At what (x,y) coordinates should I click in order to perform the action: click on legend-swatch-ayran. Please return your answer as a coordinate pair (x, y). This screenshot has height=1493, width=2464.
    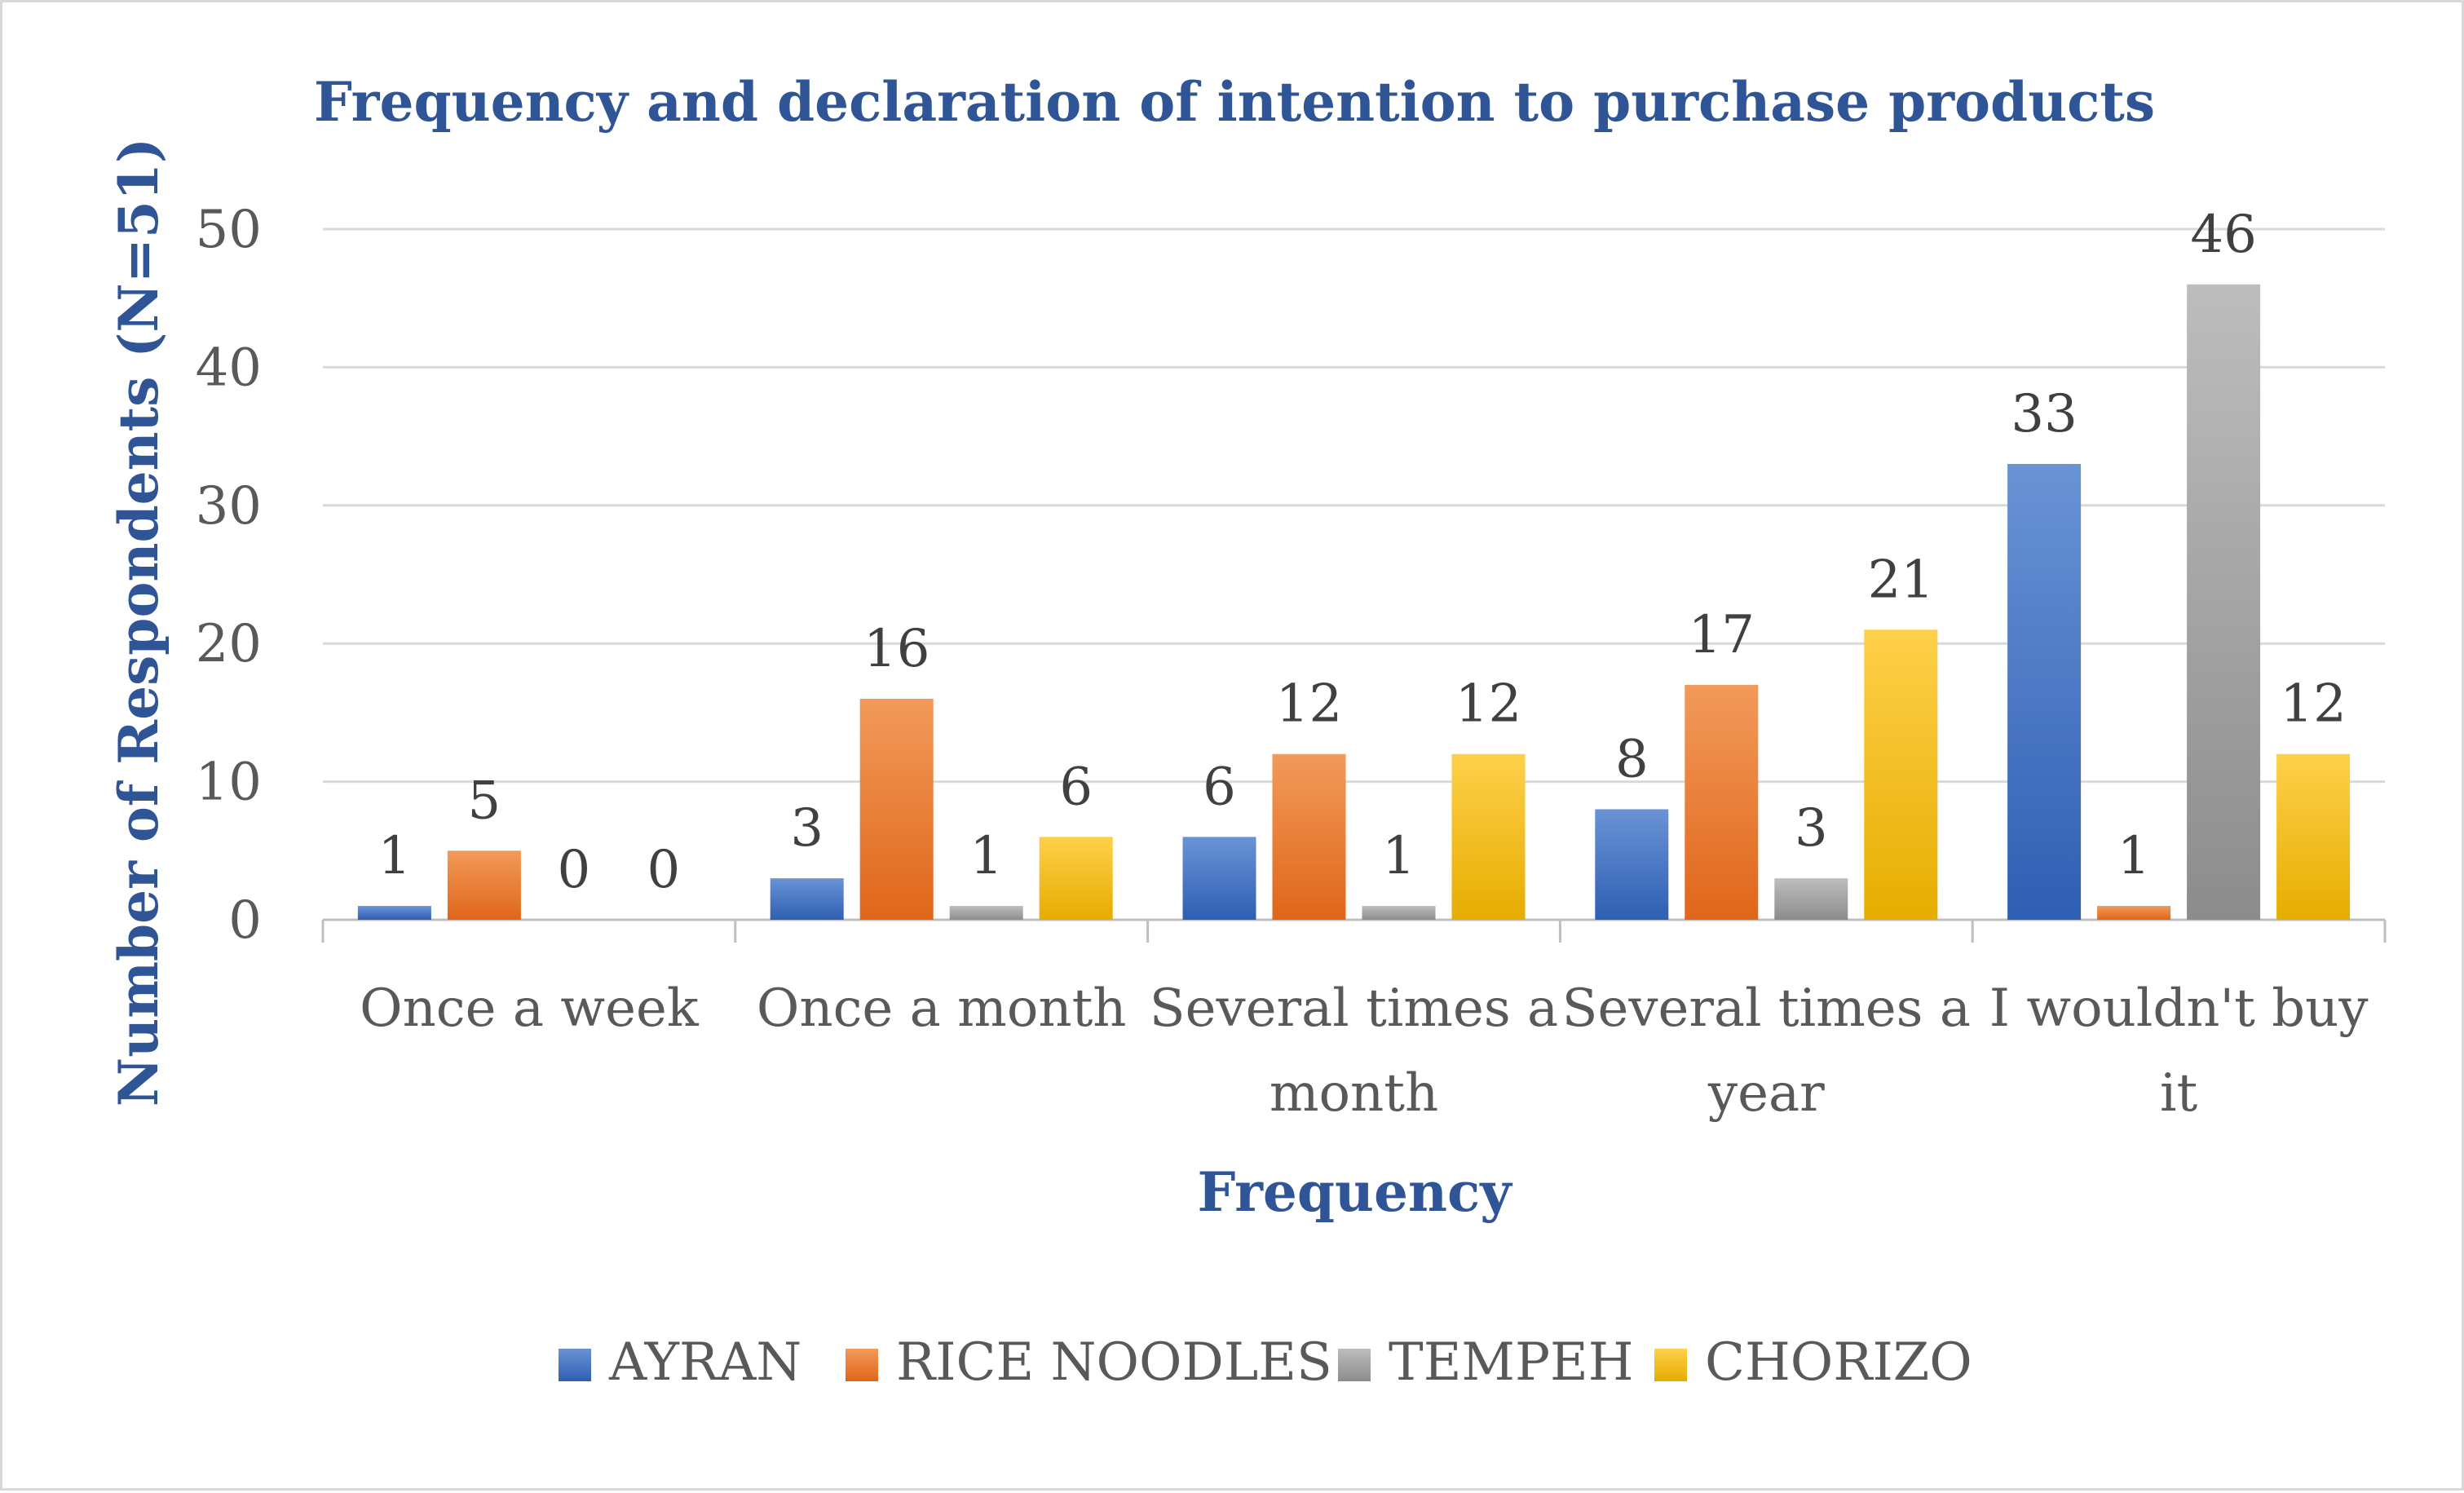
    Looking at the image, I should click on (575, 1365).